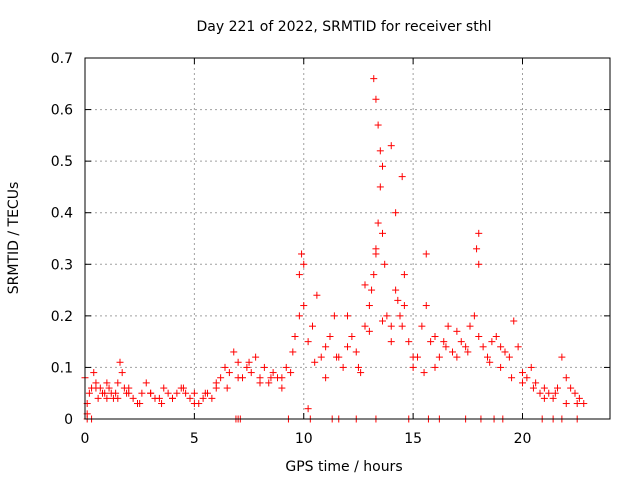 The height and width of the screenshot is (480, 640). Describe the element at coordinates (62, 59) in the screenshot. I see `y-tick-label: 0.7` at that location.